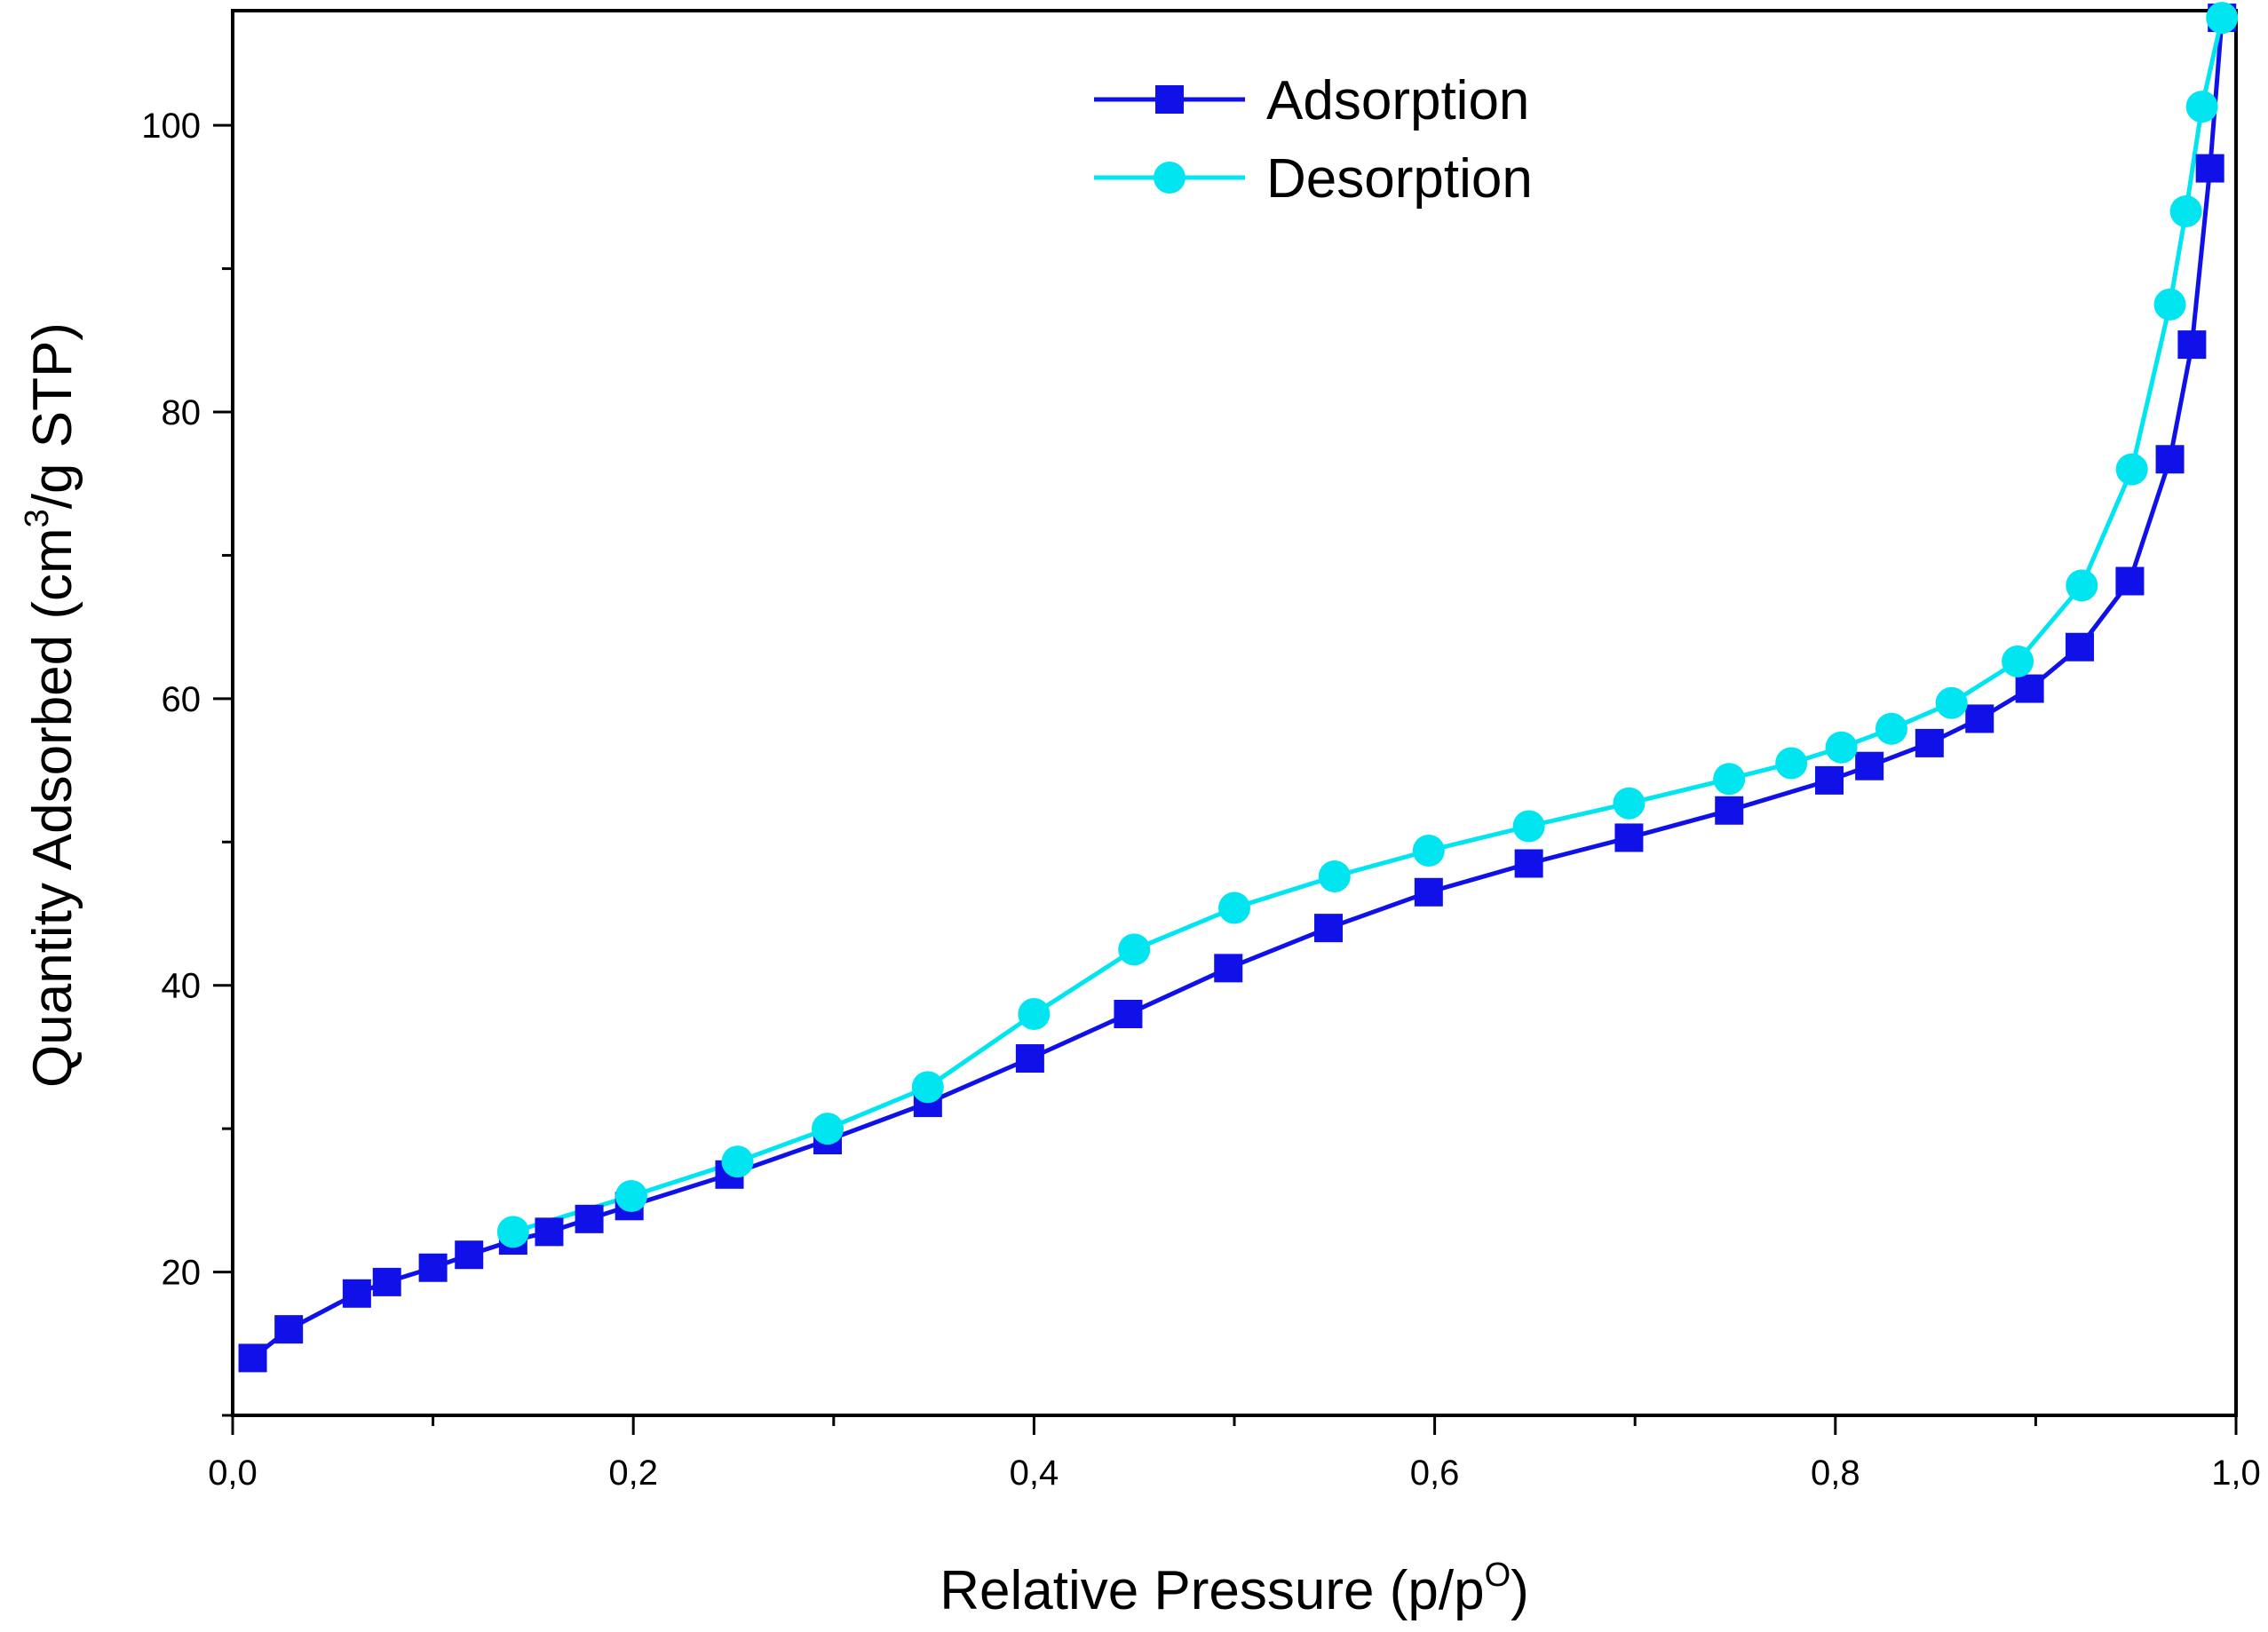 Image resolution: width=2268 pixels, height=1632 pixels. What do you see at coordinates (233, 1473) in the screenshot?
I see `x-tick-label: 0,0` at bounding box center [233, 1473].